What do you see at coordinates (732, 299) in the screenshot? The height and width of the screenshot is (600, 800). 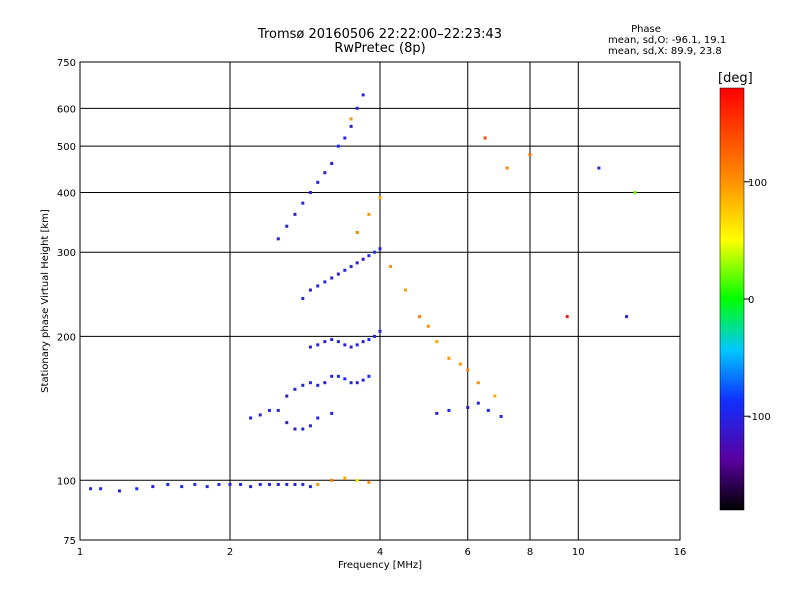 I see `colorbar-bar` at bounding box center [732, 299].